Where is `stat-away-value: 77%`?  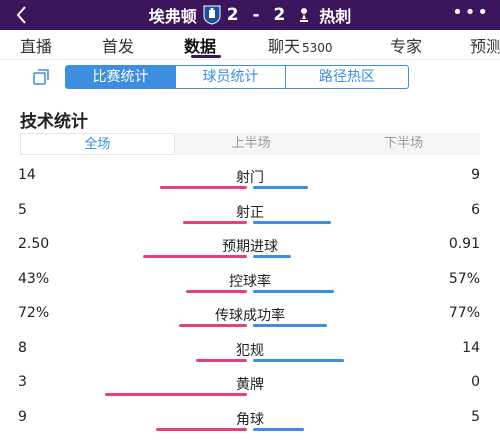
stat-away-value: 77% is located at coordinates (464, 313).